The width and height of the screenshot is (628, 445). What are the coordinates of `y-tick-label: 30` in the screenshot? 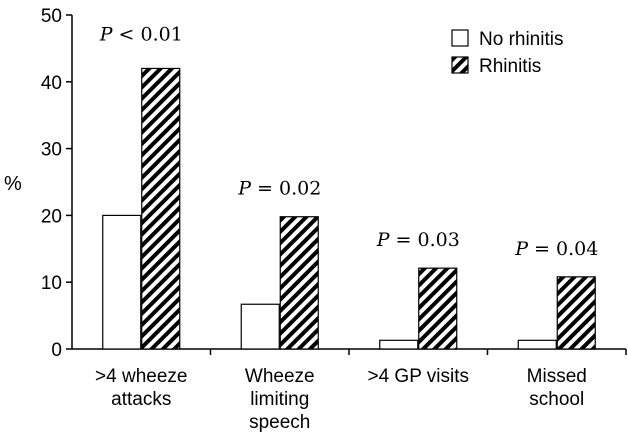 It's located at (51, 150).